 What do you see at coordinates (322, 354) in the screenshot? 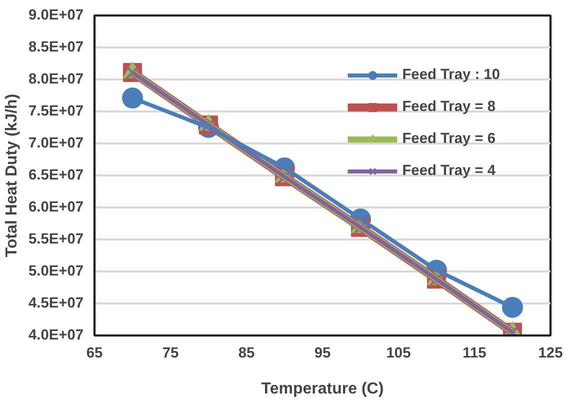
I see `x-tick-label: 95` at bounding box center [322, 354].